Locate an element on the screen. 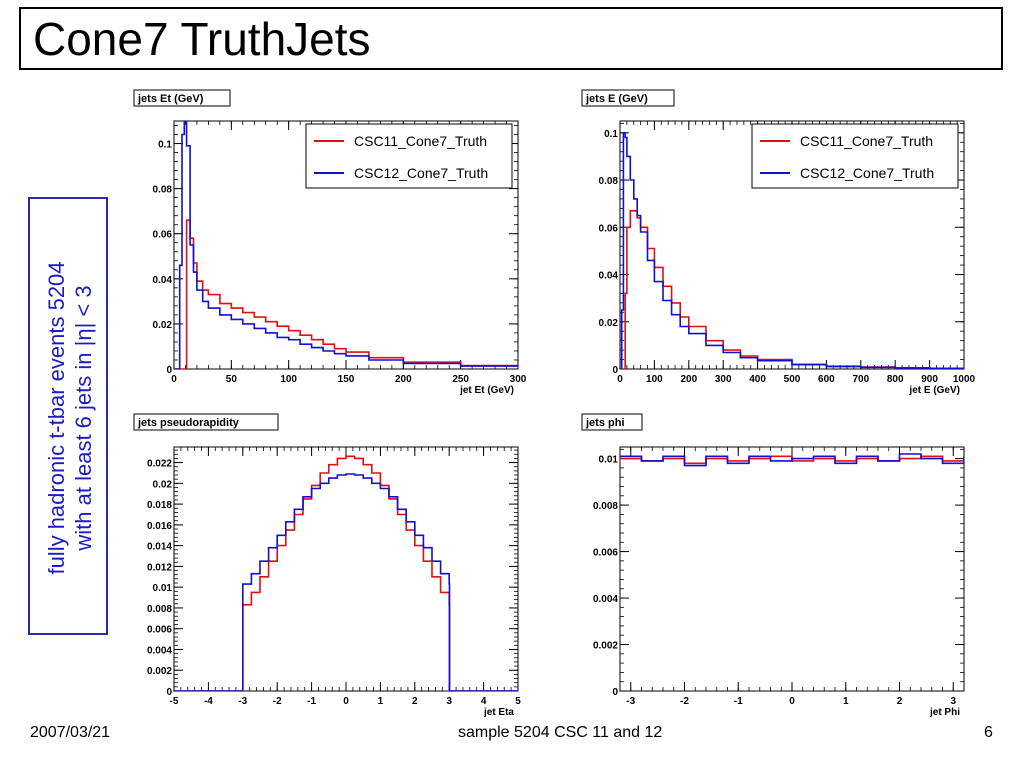 The height and width of the screenshot is (768, 1024). slide-title: Cone7 TruthJets is located at coordinates (202, 39).